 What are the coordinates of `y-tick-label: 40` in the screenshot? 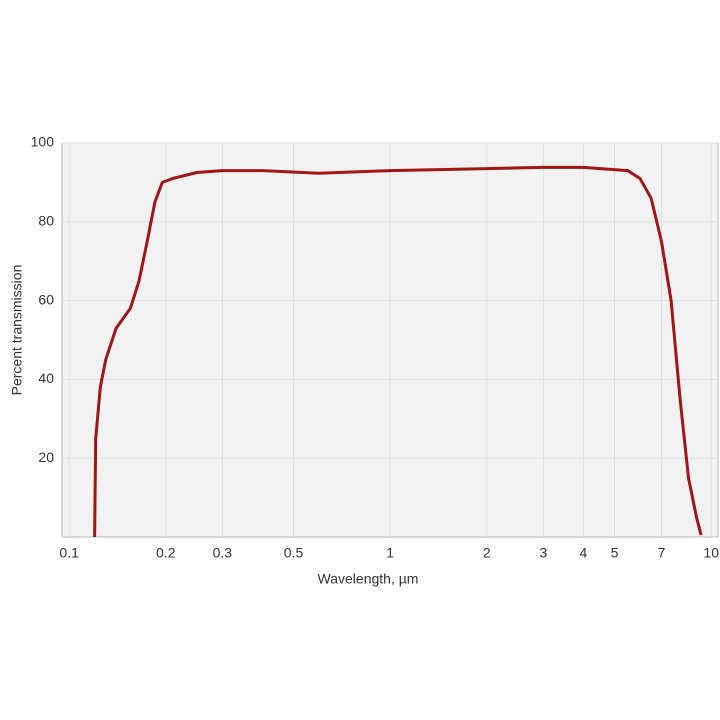 It's located at (46, 378).